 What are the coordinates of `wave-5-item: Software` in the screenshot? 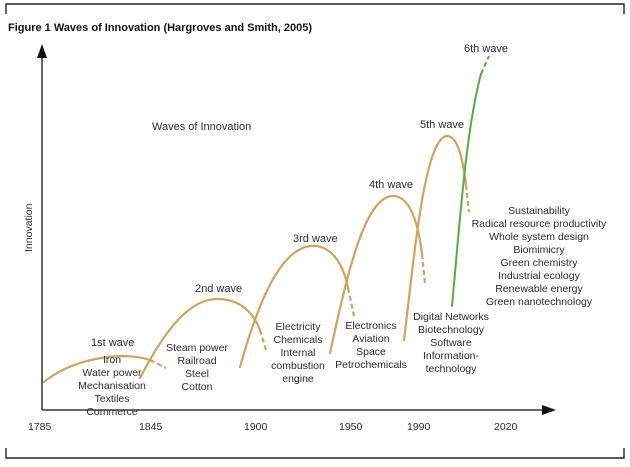 It's located at (451, 343).